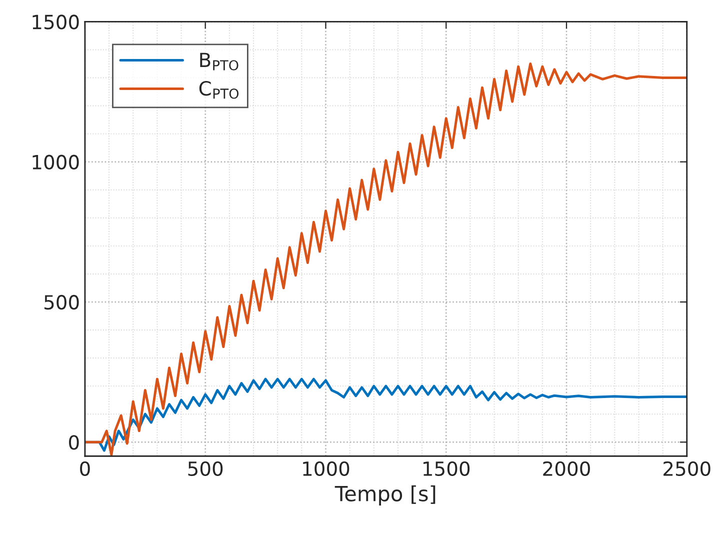 The height and width of the screenshot is (543, 720). I want to click on x-tick-label: 2000, so click(566, 468).